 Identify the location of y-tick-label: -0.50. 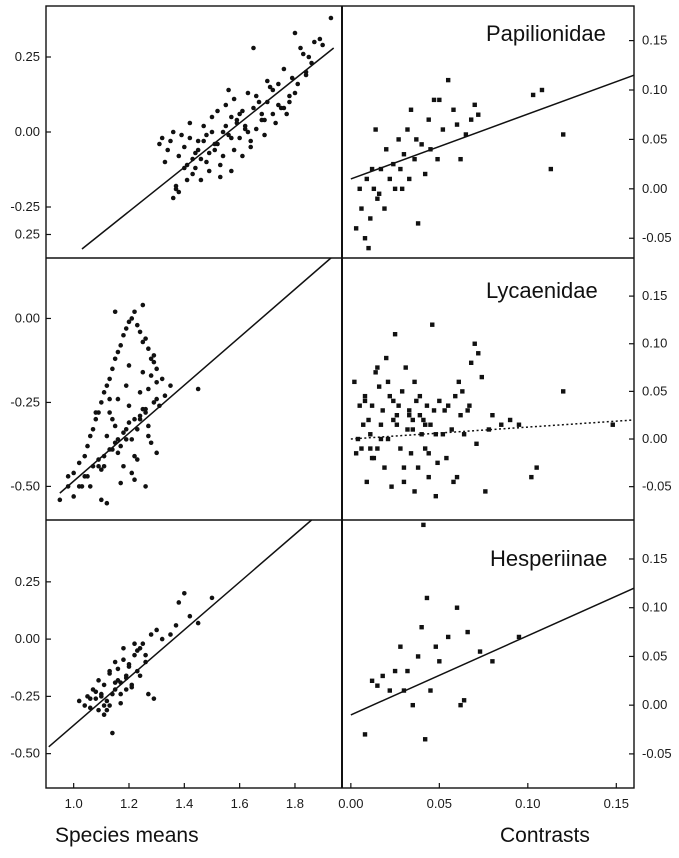
(25, 485).